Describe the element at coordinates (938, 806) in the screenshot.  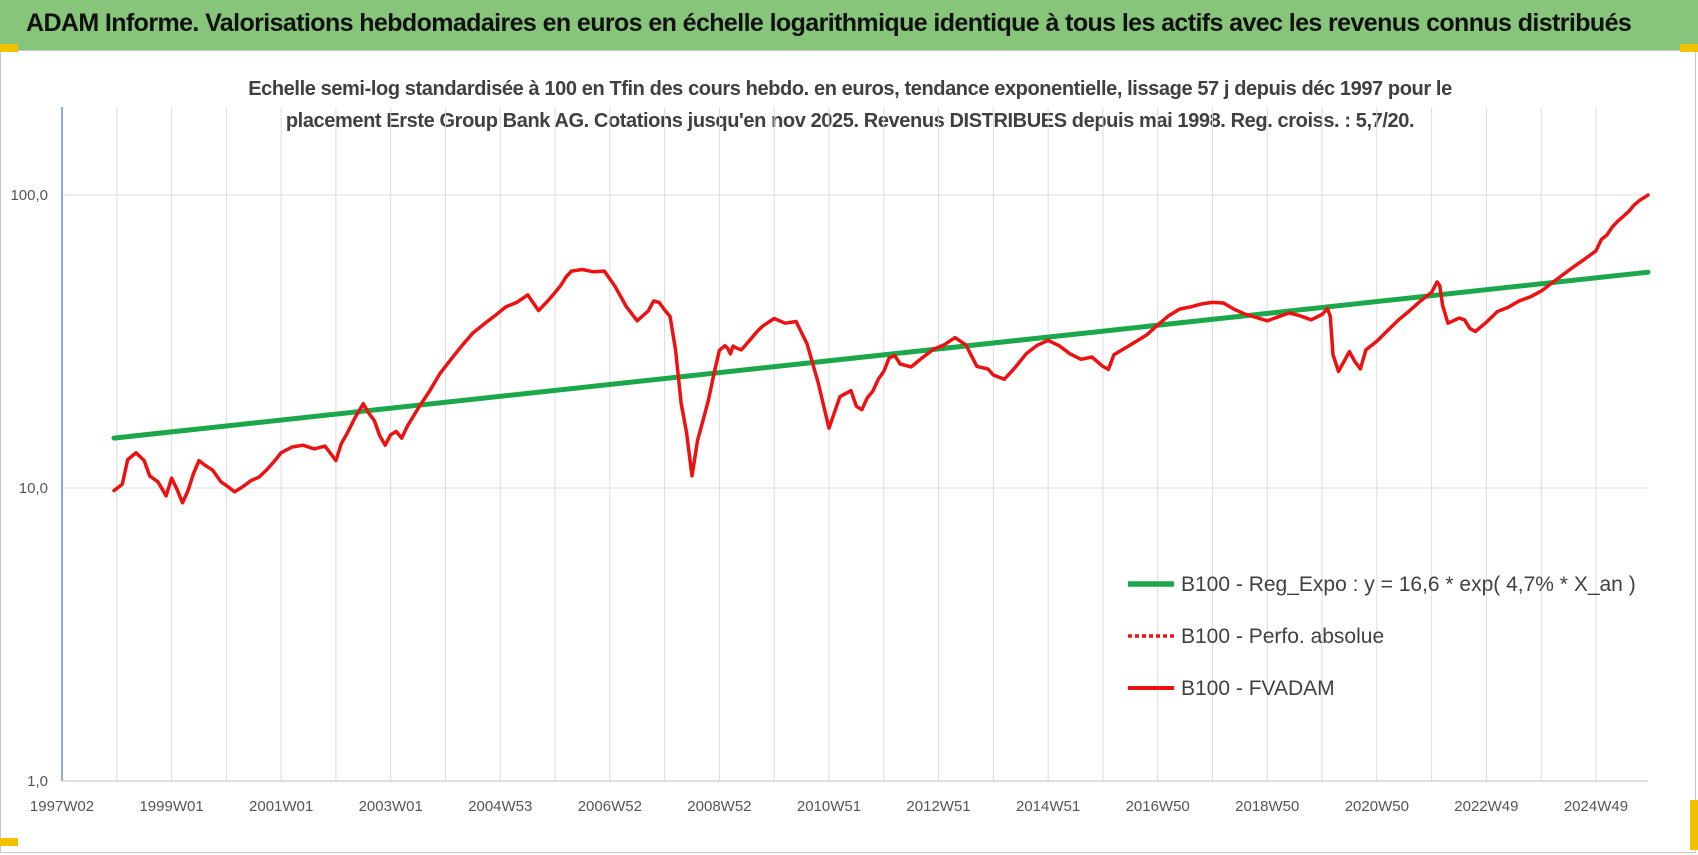
I see `x-tick-label: 2012W51` at that location.